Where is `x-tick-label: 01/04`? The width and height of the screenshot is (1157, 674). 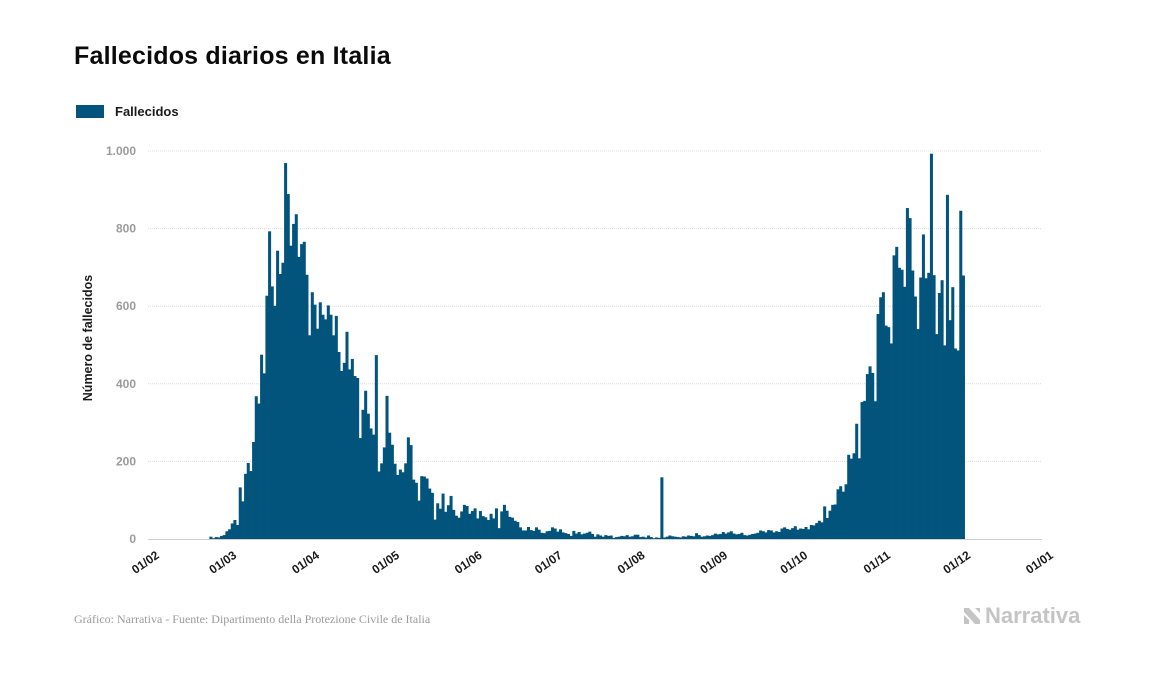
x-tick-label: 01/04 is located at coordinates (305, 562).